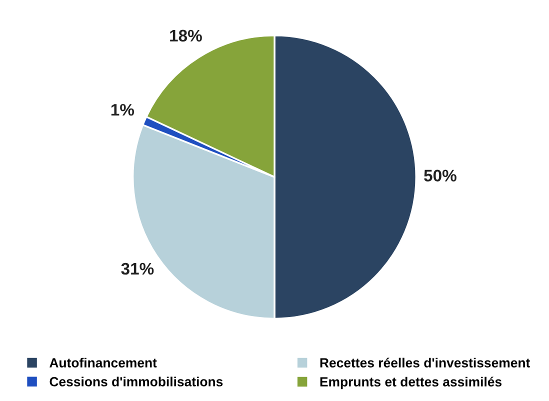  I want to click on legend-label: Emprunts et dettes assimilés, so click(411, 383).